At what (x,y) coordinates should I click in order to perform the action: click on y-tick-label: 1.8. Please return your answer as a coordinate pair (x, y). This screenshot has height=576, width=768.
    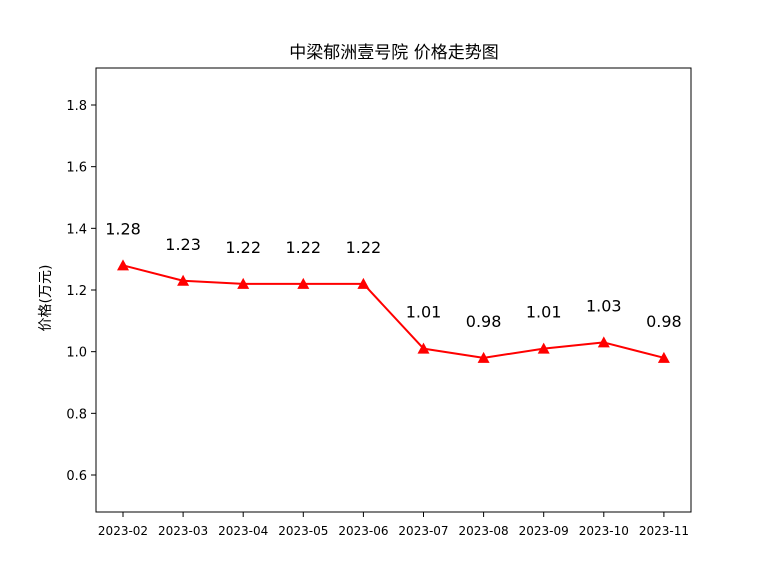
    Looking at the image, I should click on (76, 106).